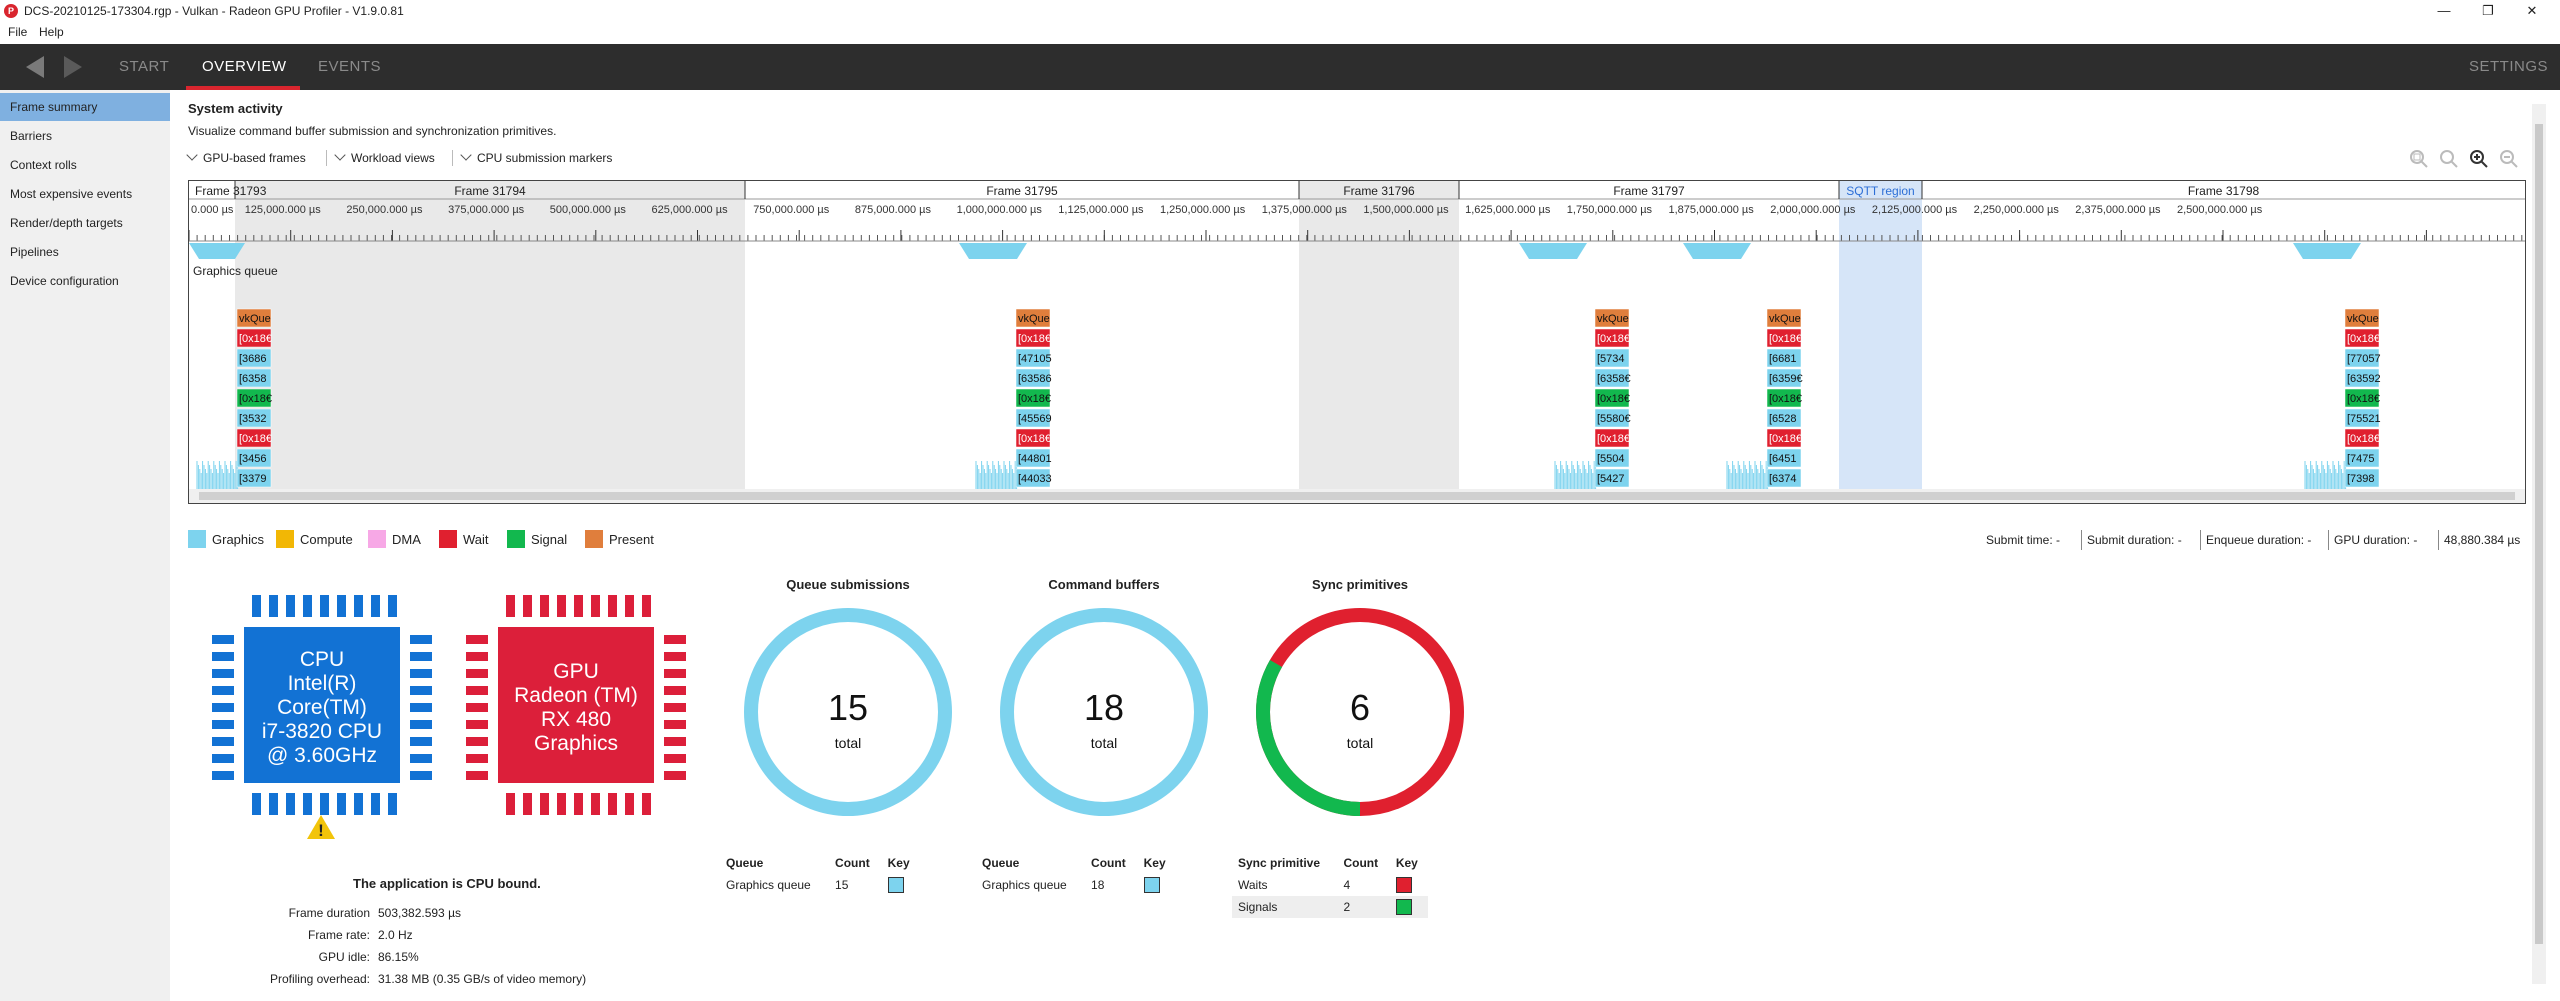 The image size is (2560, 1001). What do you see at coordinates (2539, 534) in the screenshot?
I see `scrollbar-thumb` at bounding box center [2539, 534].